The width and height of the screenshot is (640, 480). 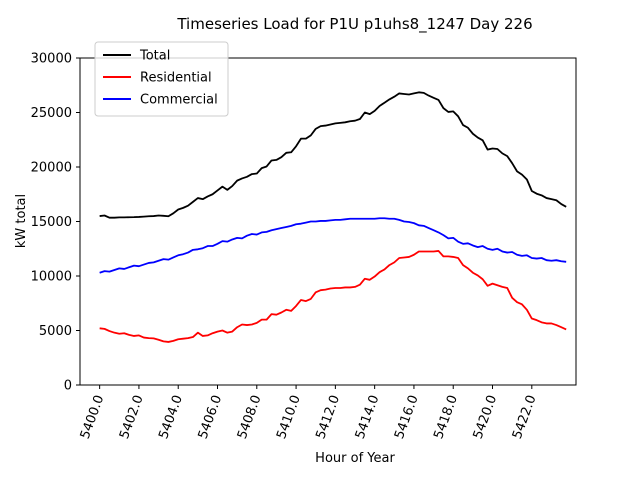 What do you see at coordinates (132, 417) in the screenshot?
I see `x-tick-label: 5402.0` at bounding box center [132, 417].